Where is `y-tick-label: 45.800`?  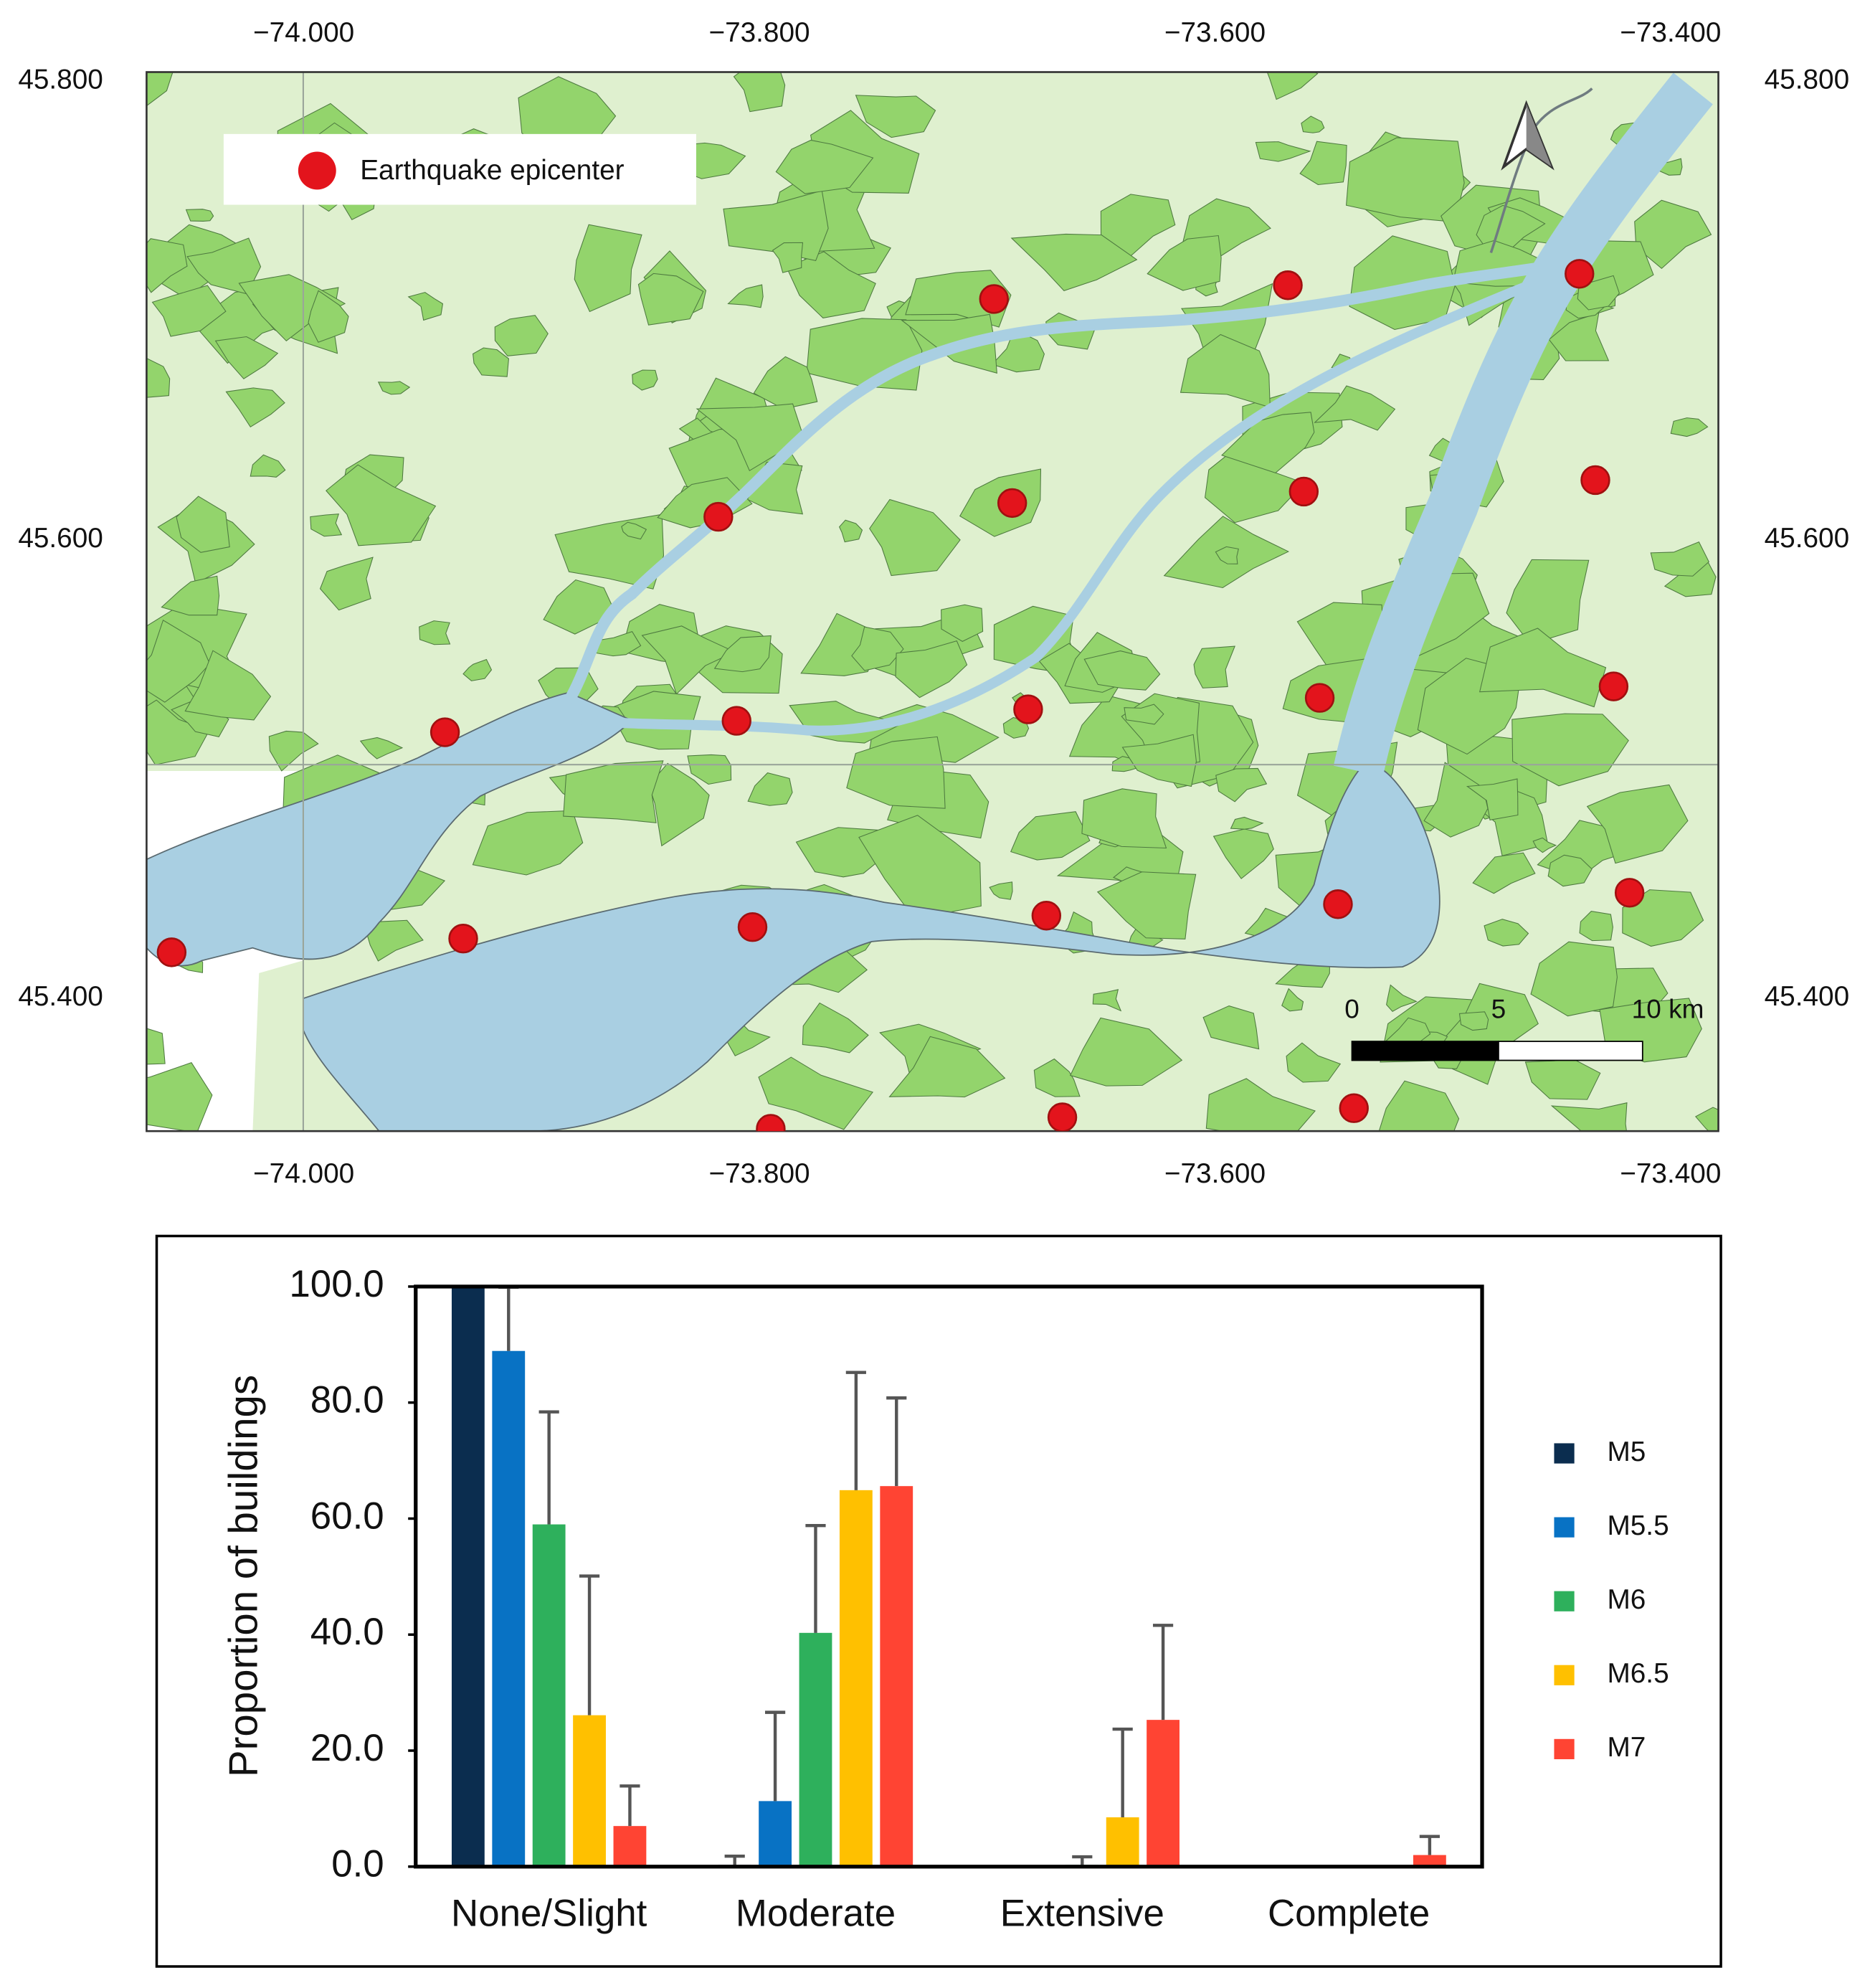 y-tick-label: 45.800 is located at coordinates (1807, 80).